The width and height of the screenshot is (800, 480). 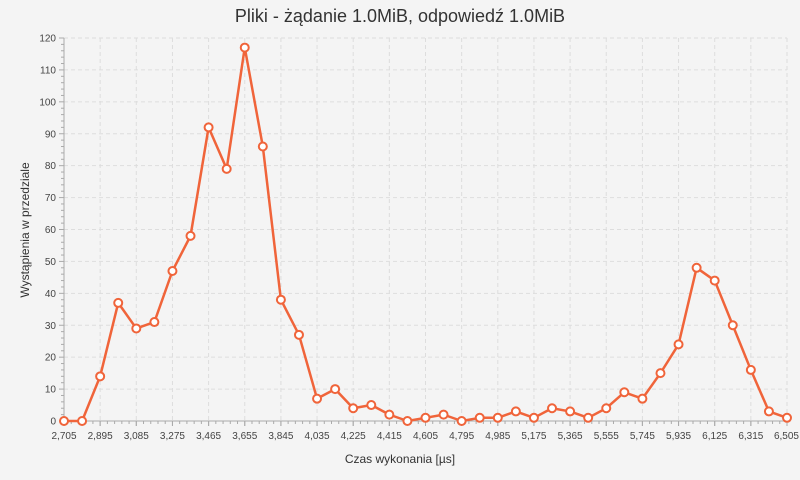 What do you see at coordinates (497, 436) in the screenshot?
I see `x-tick-label: 4,985` at bounding box center [497, 436].